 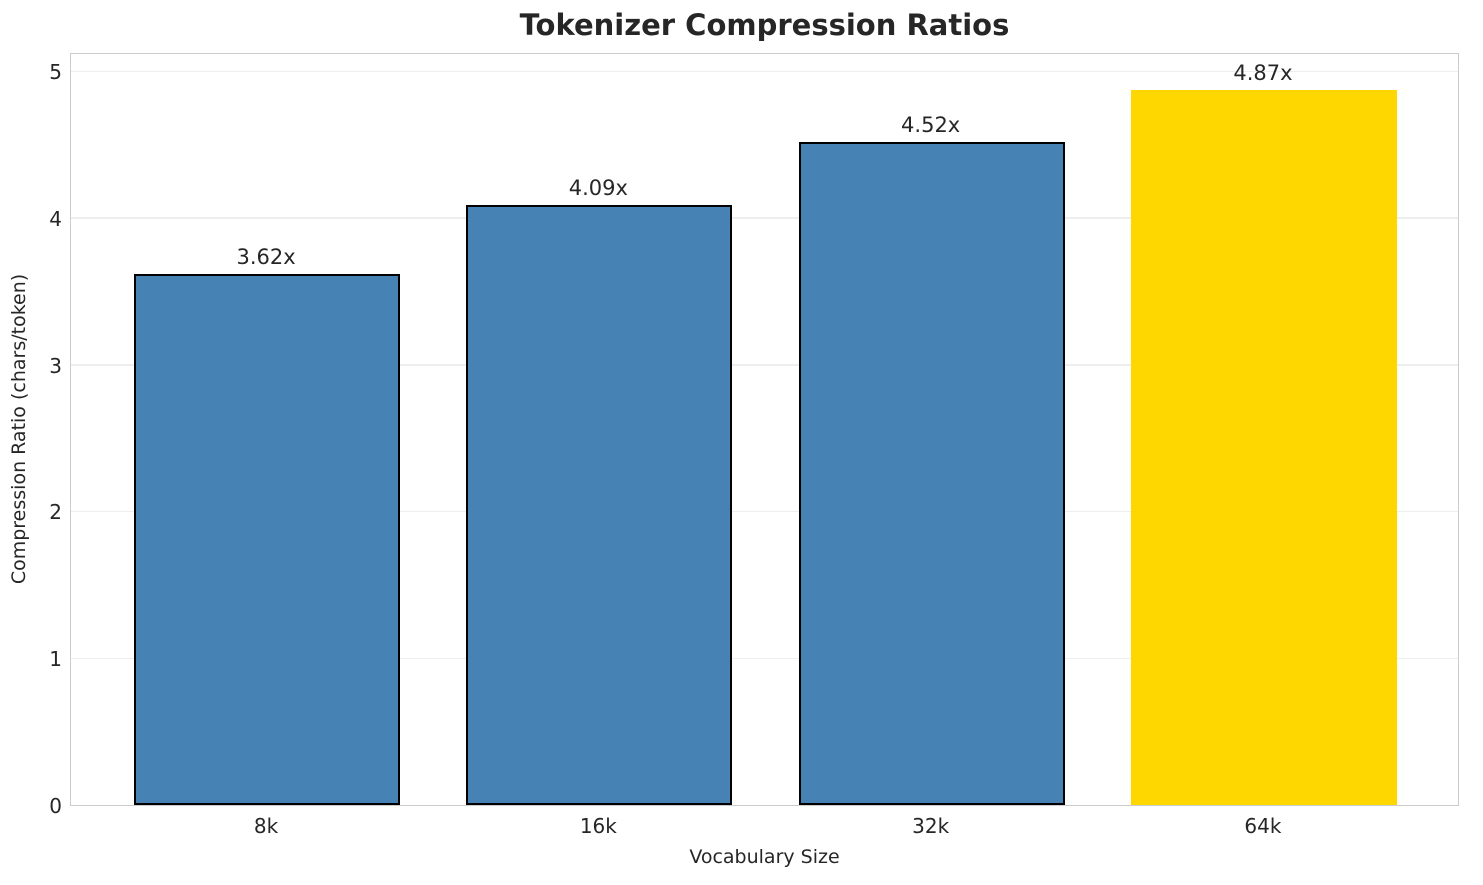 I want to click on y-tick-label-1: 1, so click(x=55, y=659).